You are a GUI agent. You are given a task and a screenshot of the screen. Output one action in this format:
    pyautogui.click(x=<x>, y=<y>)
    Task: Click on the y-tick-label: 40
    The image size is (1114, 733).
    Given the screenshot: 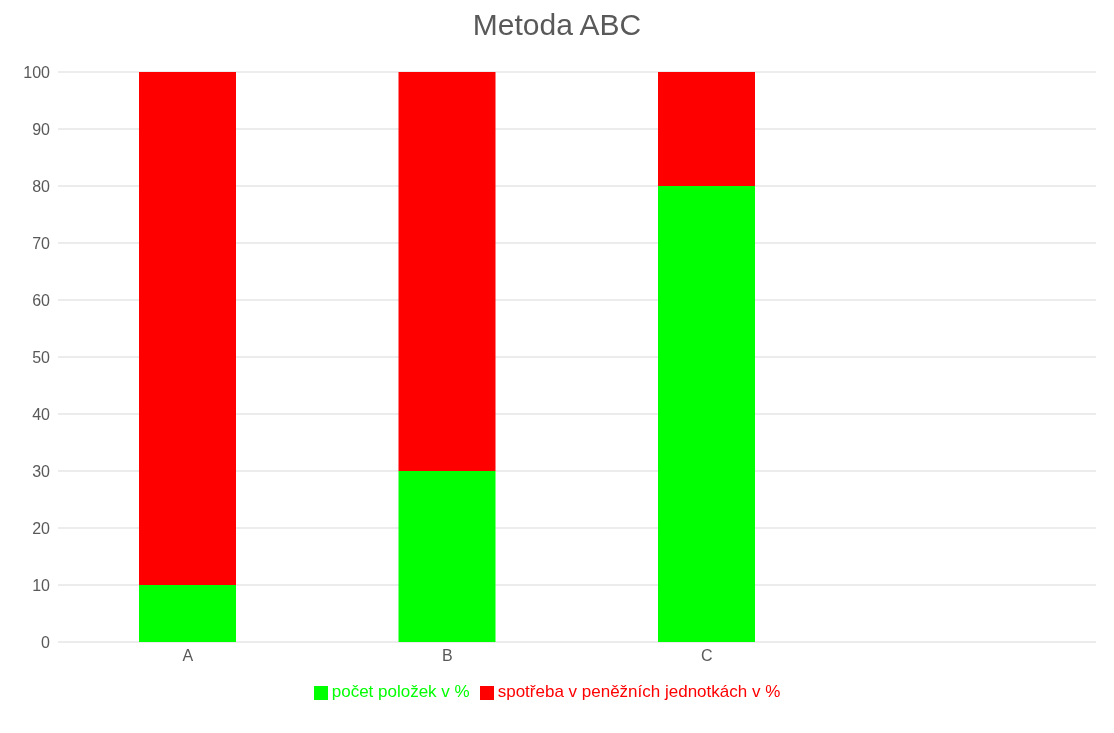 What is the action you would take?
    pyautogui.click(x=41, y=414)
    